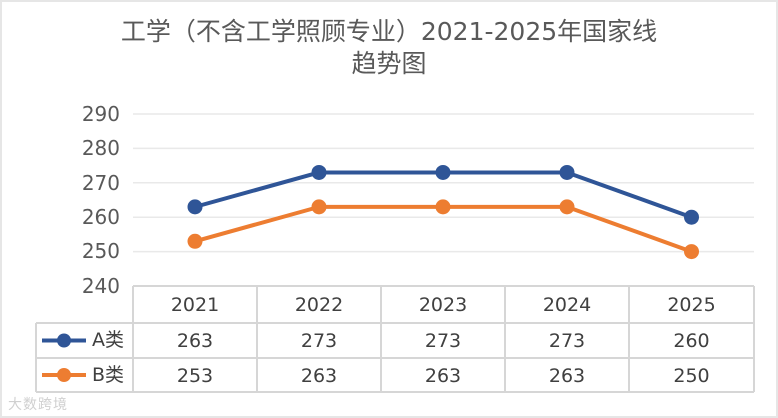 This screenshot has height=418, width=778. I want to click on y-tick: 290, so click(100, 114).